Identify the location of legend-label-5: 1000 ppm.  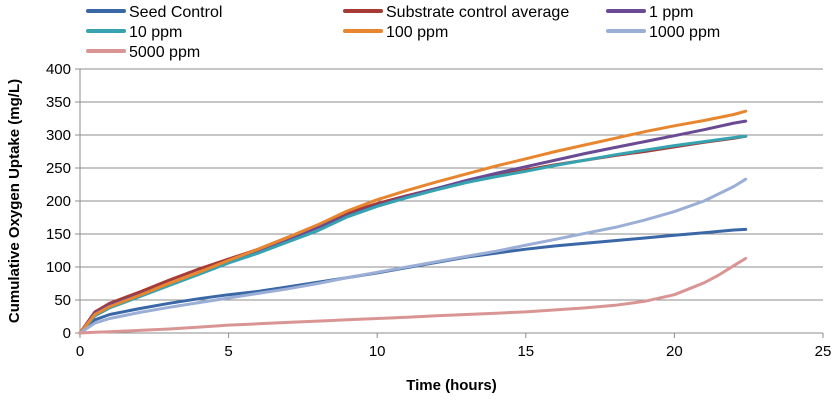
(684, 32).